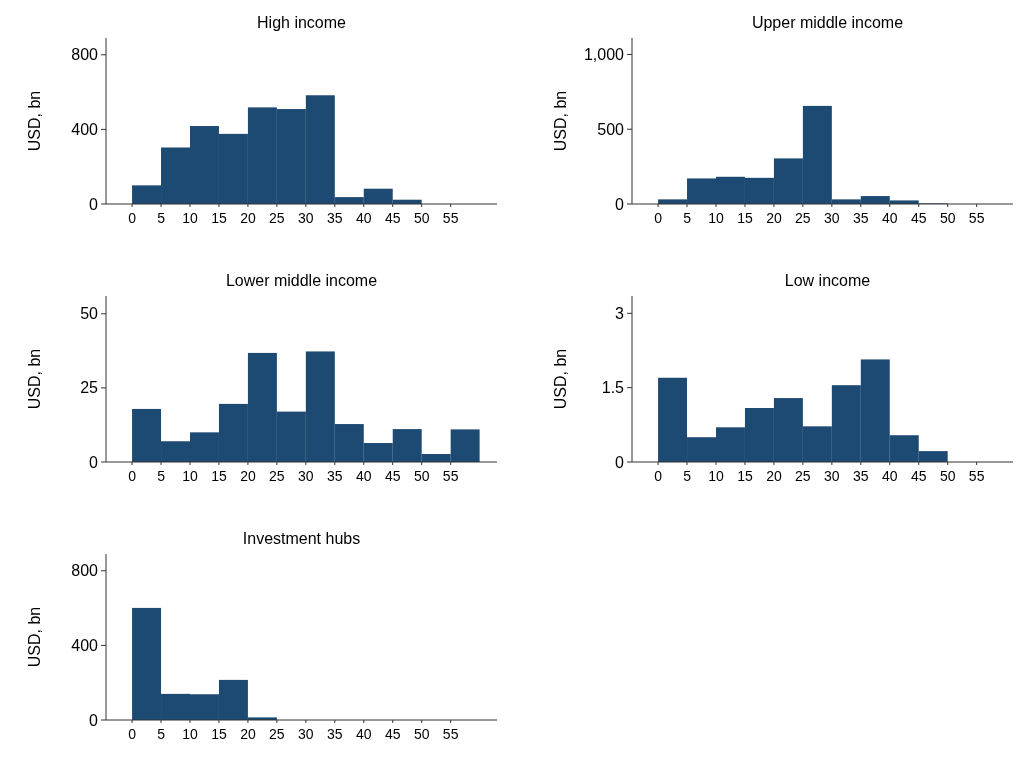 This screenshot has width=1021, height=760. I want to click on chart-title: Lower middle income, so click(301, 280).